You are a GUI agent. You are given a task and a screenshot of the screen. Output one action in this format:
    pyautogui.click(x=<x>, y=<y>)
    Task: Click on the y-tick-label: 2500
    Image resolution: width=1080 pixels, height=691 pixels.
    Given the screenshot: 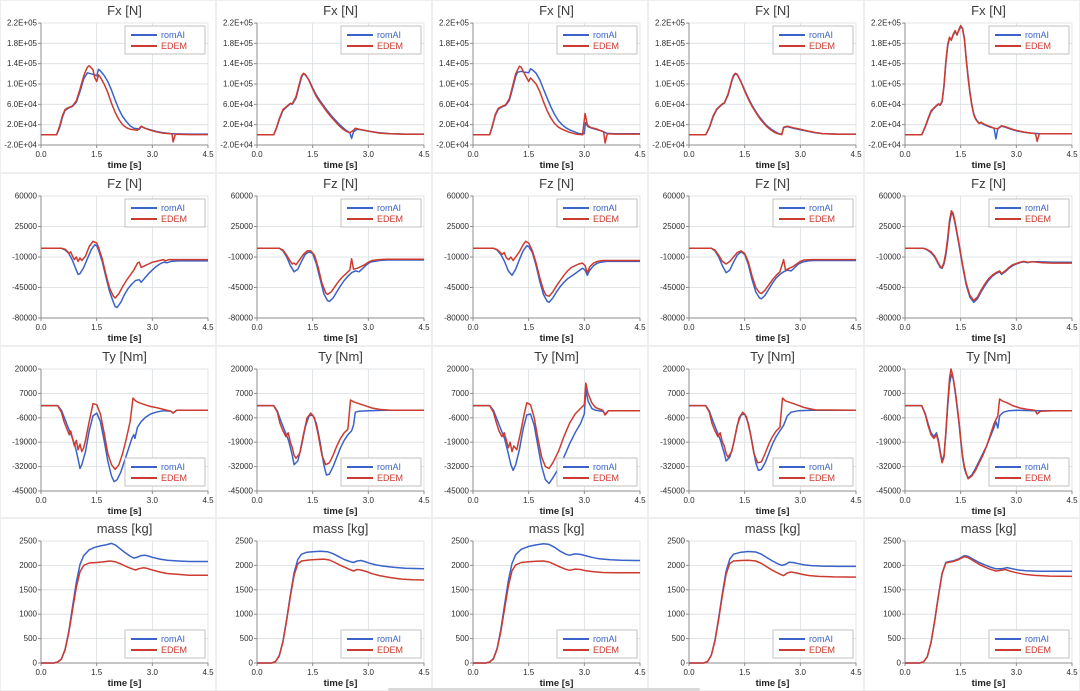 What is the action you would take?
    pyautogui.click(x=460, y=541)
    